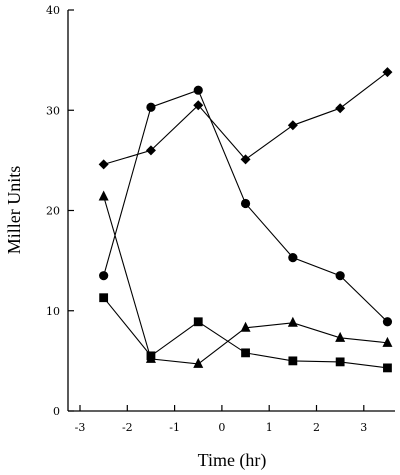 Image resolution: width=400 pixels, height=475 pixels. I want to click on x-tick-label: 1, so click(269, 427).